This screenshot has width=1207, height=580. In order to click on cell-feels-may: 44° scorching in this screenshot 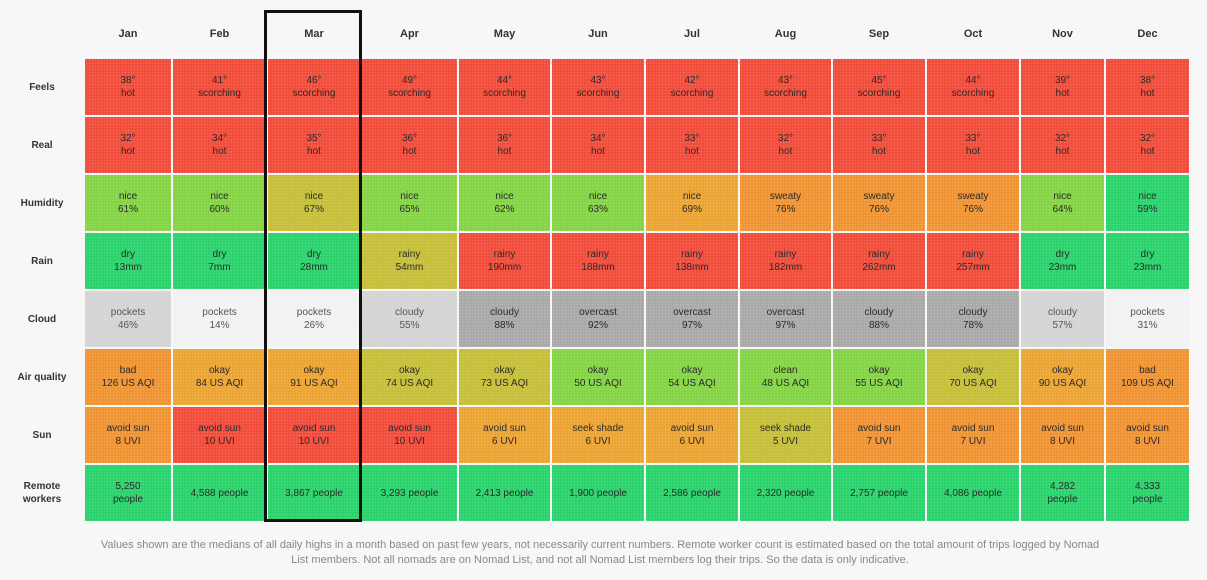, I will do `click(504, 87)`.